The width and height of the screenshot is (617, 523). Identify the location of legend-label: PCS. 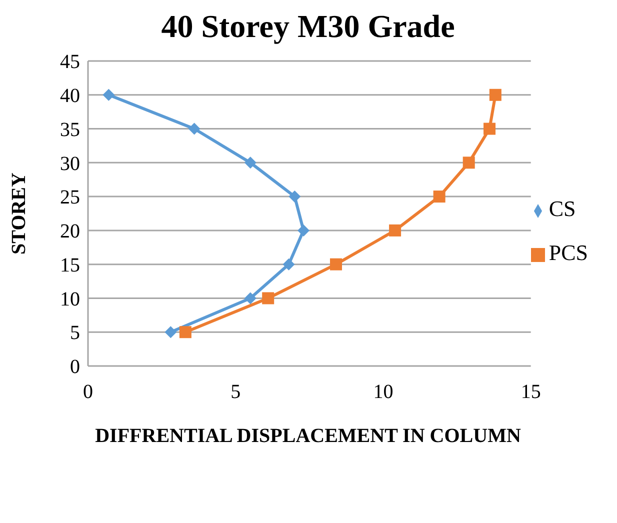
(568, 252).